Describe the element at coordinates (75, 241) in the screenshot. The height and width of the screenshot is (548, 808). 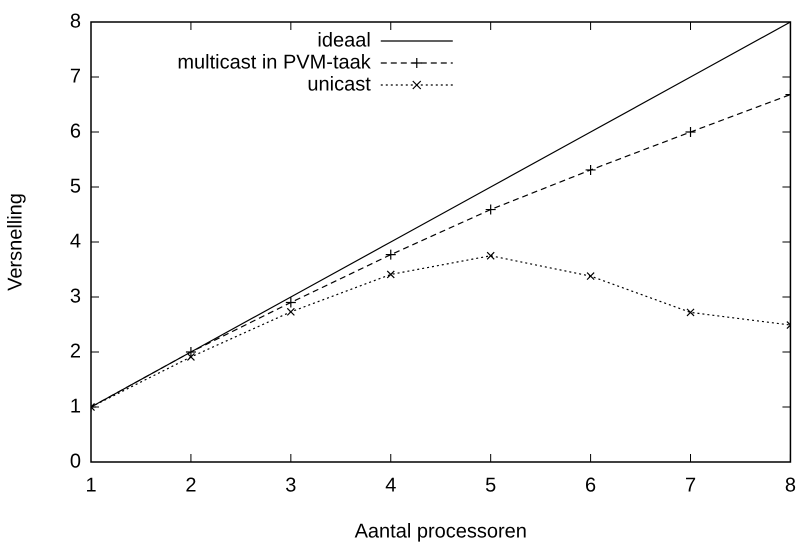
I see `y-tick-label: 4` at that location.